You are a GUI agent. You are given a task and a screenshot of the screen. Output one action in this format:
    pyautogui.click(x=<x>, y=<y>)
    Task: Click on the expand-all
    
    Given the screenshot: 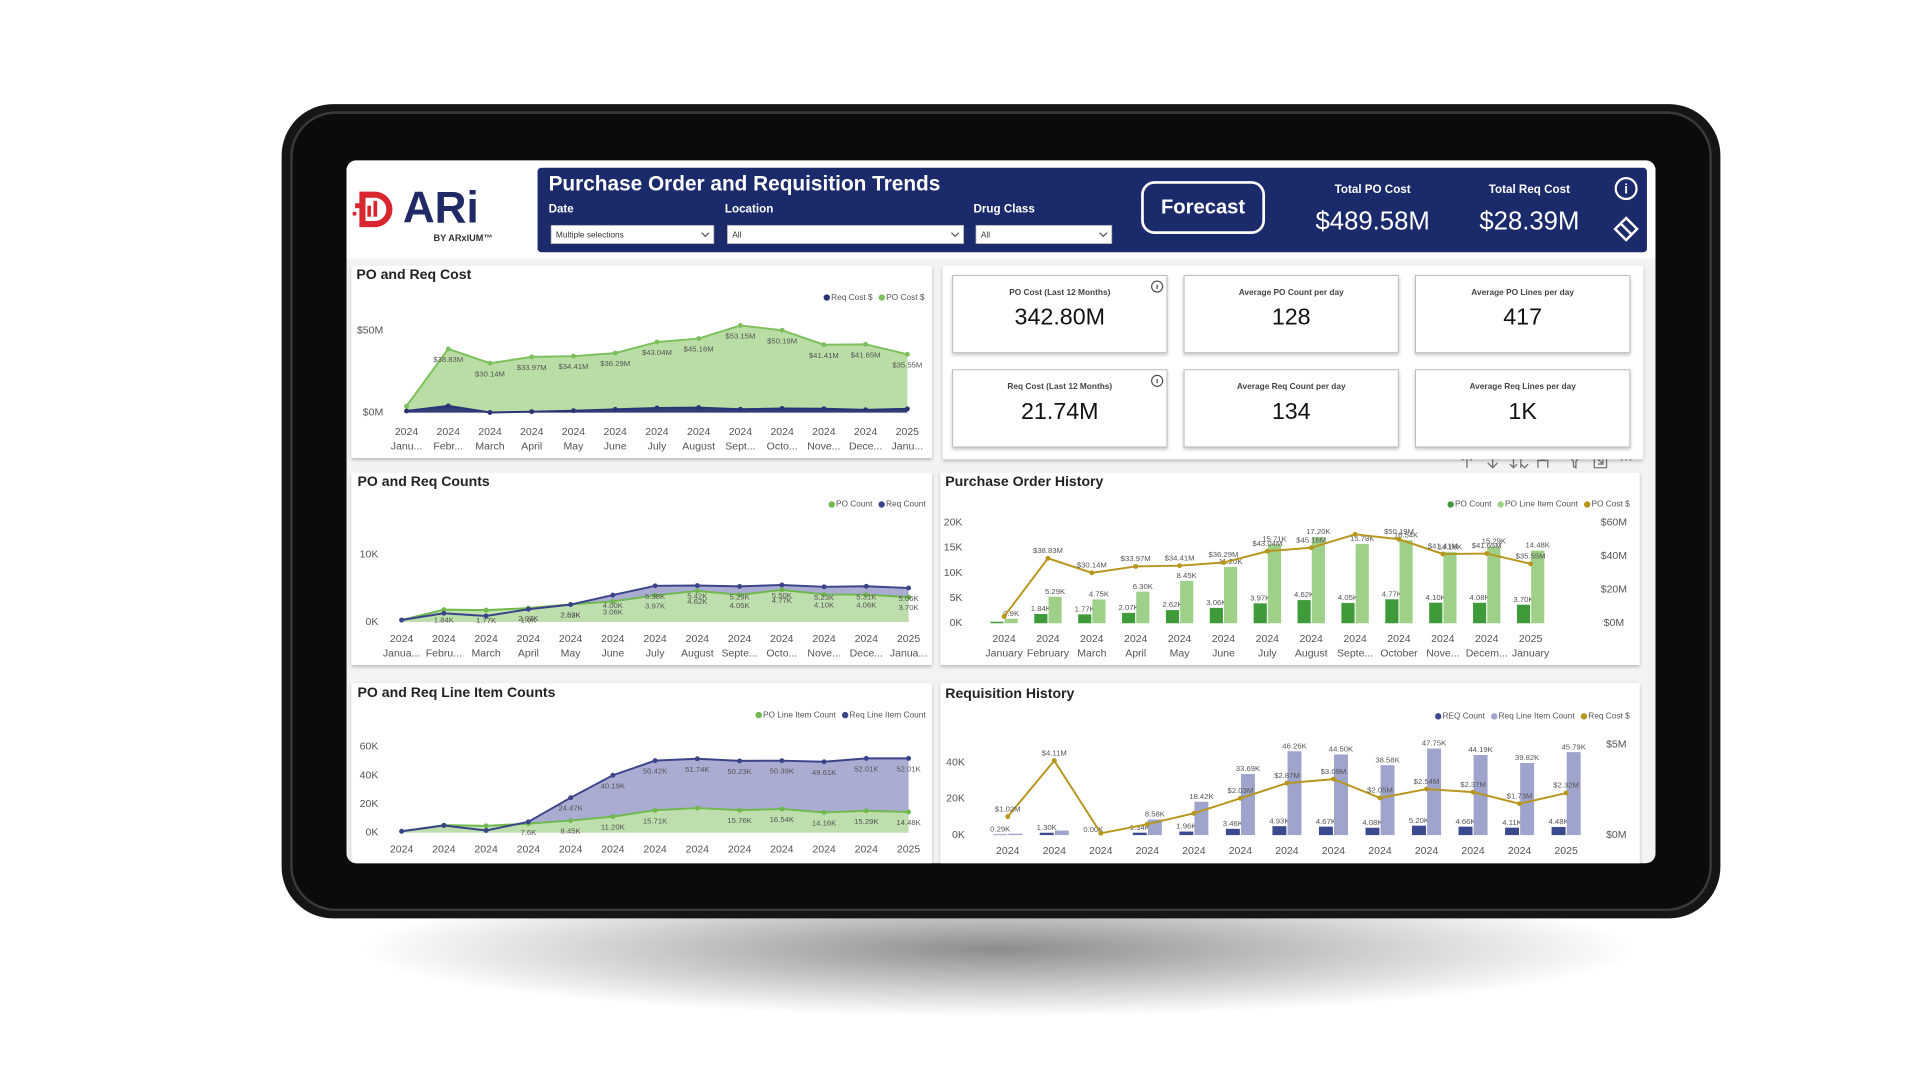 What is the action you would take?
    pyautogui.click(x=1519, y=462)
    